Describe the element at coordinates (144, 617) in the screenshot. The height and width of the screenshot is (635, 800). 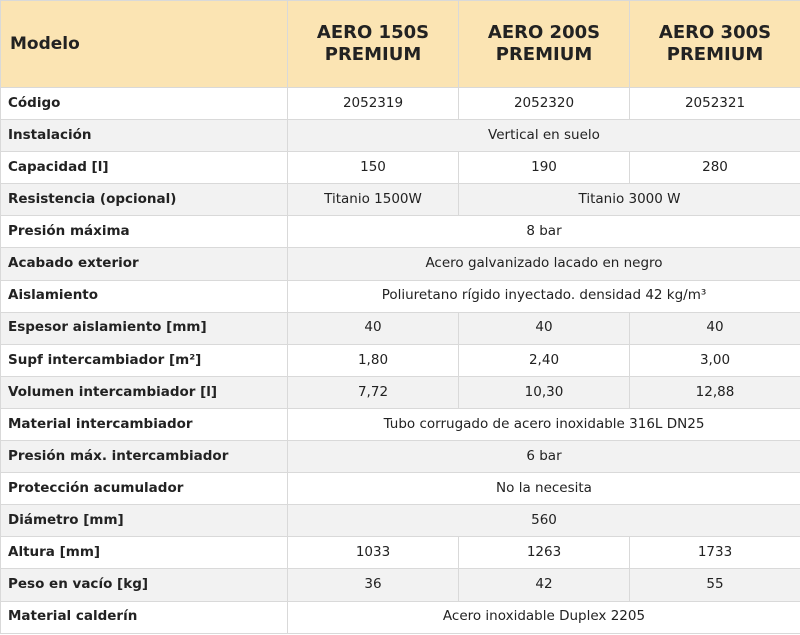
I see `row-label: Material calderín` at that location.